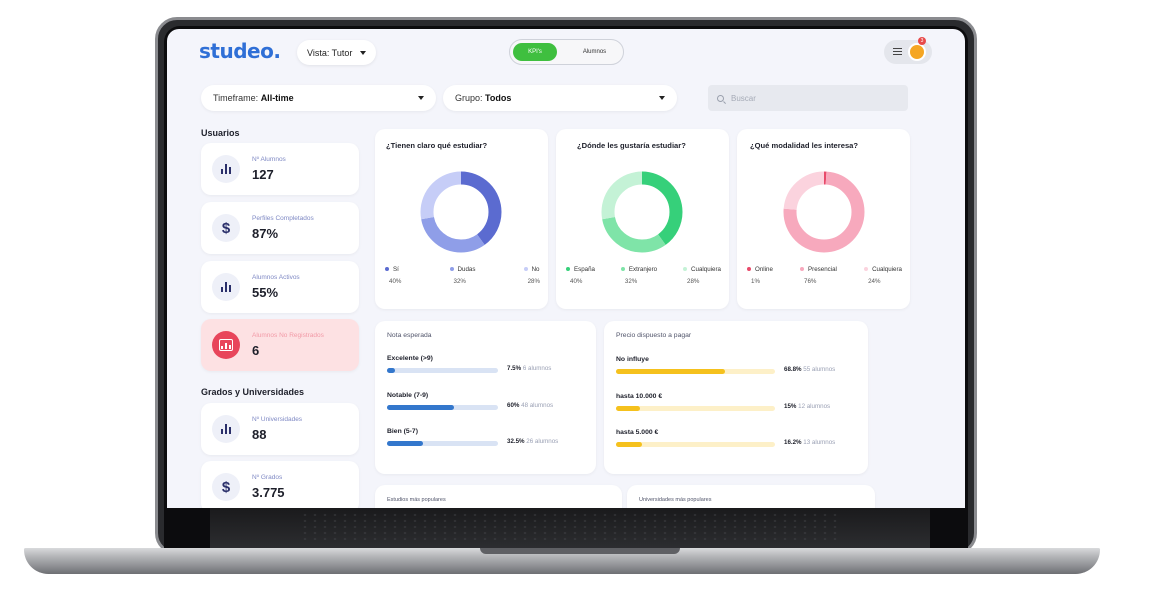 The width and height of the screenshot is (1159, 589). What do you see at coordinates (807, 406) in the screenshot?
I see `row-value: 15% 12 alumnos` at bounding box center [807, 406].